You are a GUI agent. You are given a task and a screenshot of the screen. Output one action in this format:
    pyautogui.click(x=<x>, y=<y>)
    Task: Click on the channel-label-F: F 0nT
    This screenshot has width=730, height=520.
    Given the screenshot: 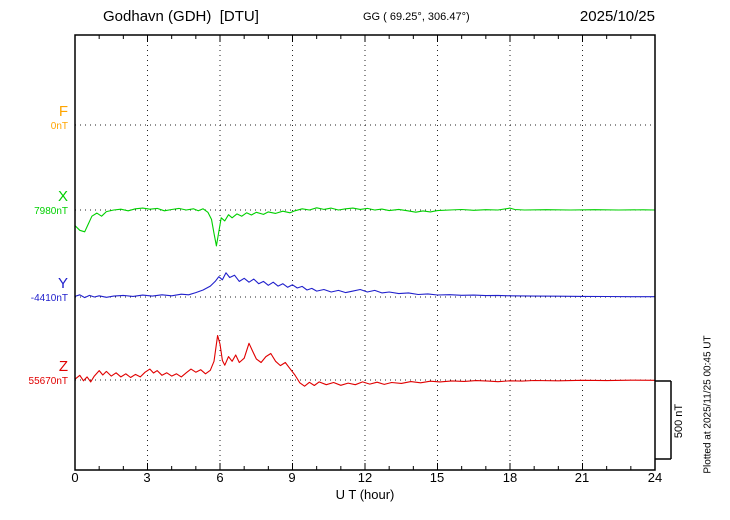 What is the action you would take?
    pyautogui.click(x=34, y=118)
    